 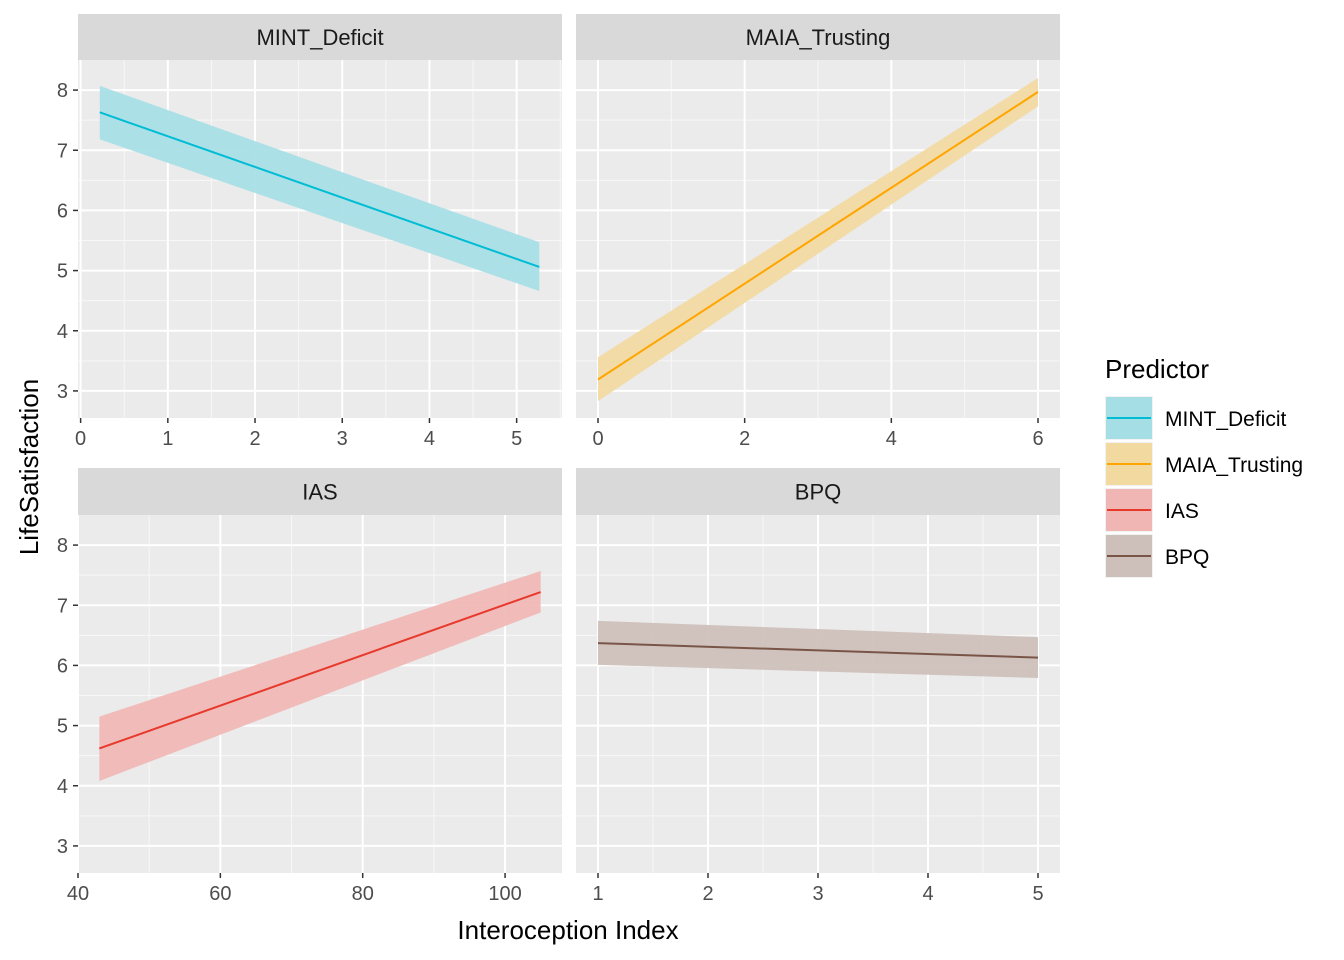 I want to click on y-axis-title: LifeSatisfaction, so click(x=29, y=467).